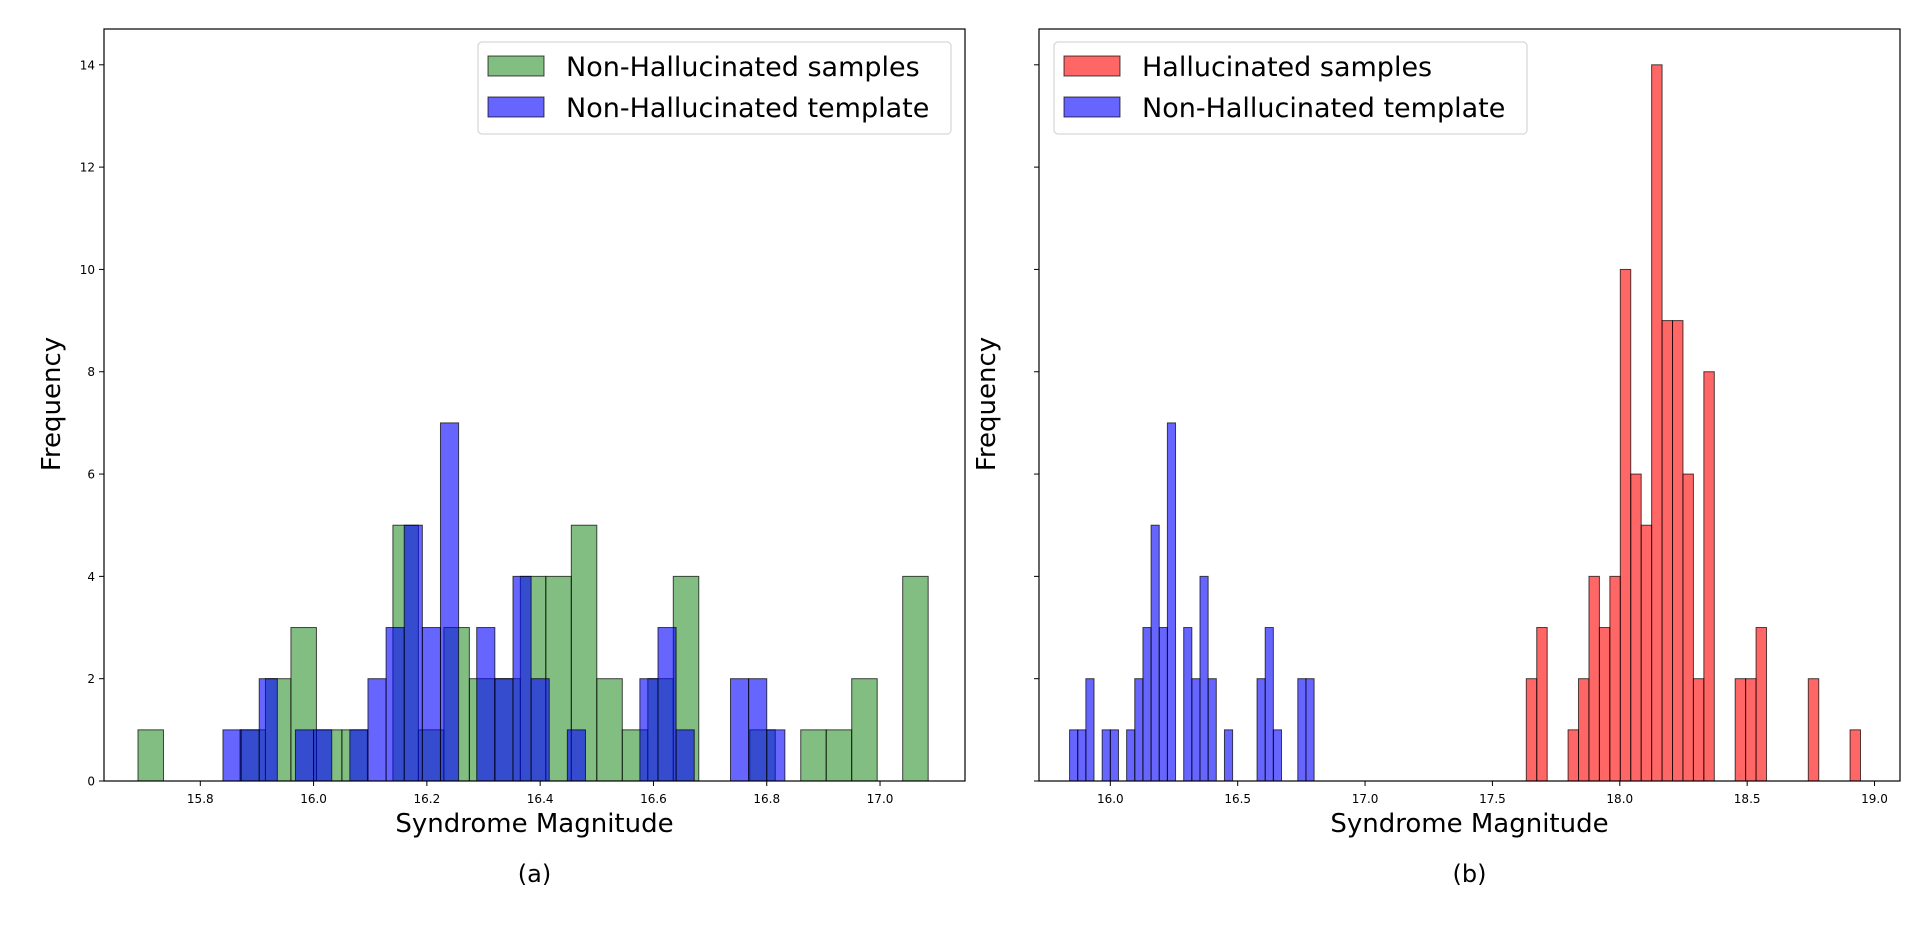 The width and height of the screenshot is (1920, 951). Describe the element at coordinates (766, 799) in the screenshot. I see `x-tick-label: 16.8` at that location.